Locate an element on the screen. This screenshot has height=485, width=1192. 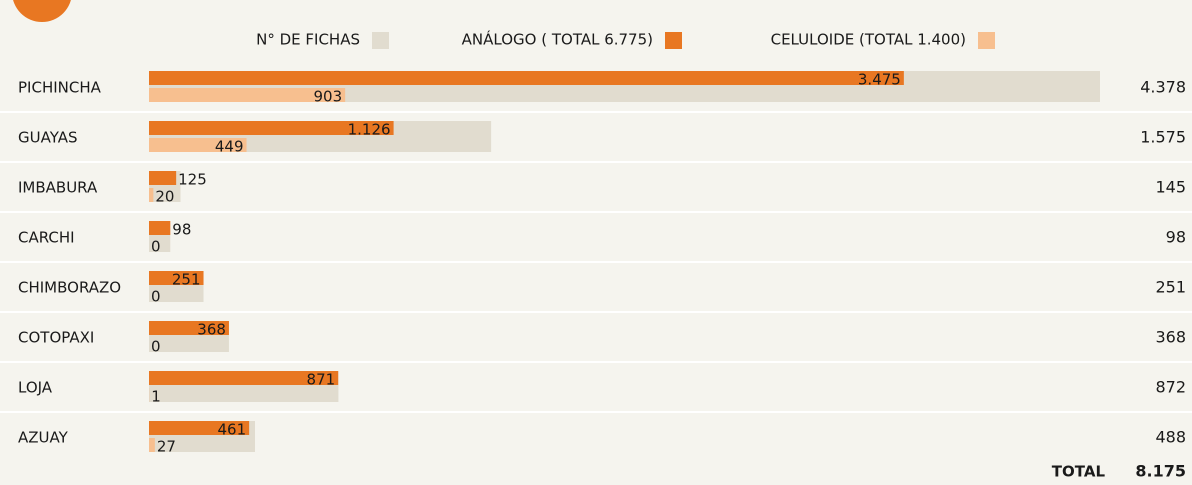
category-label: IMBABURA is located at coordinates (58, 188).